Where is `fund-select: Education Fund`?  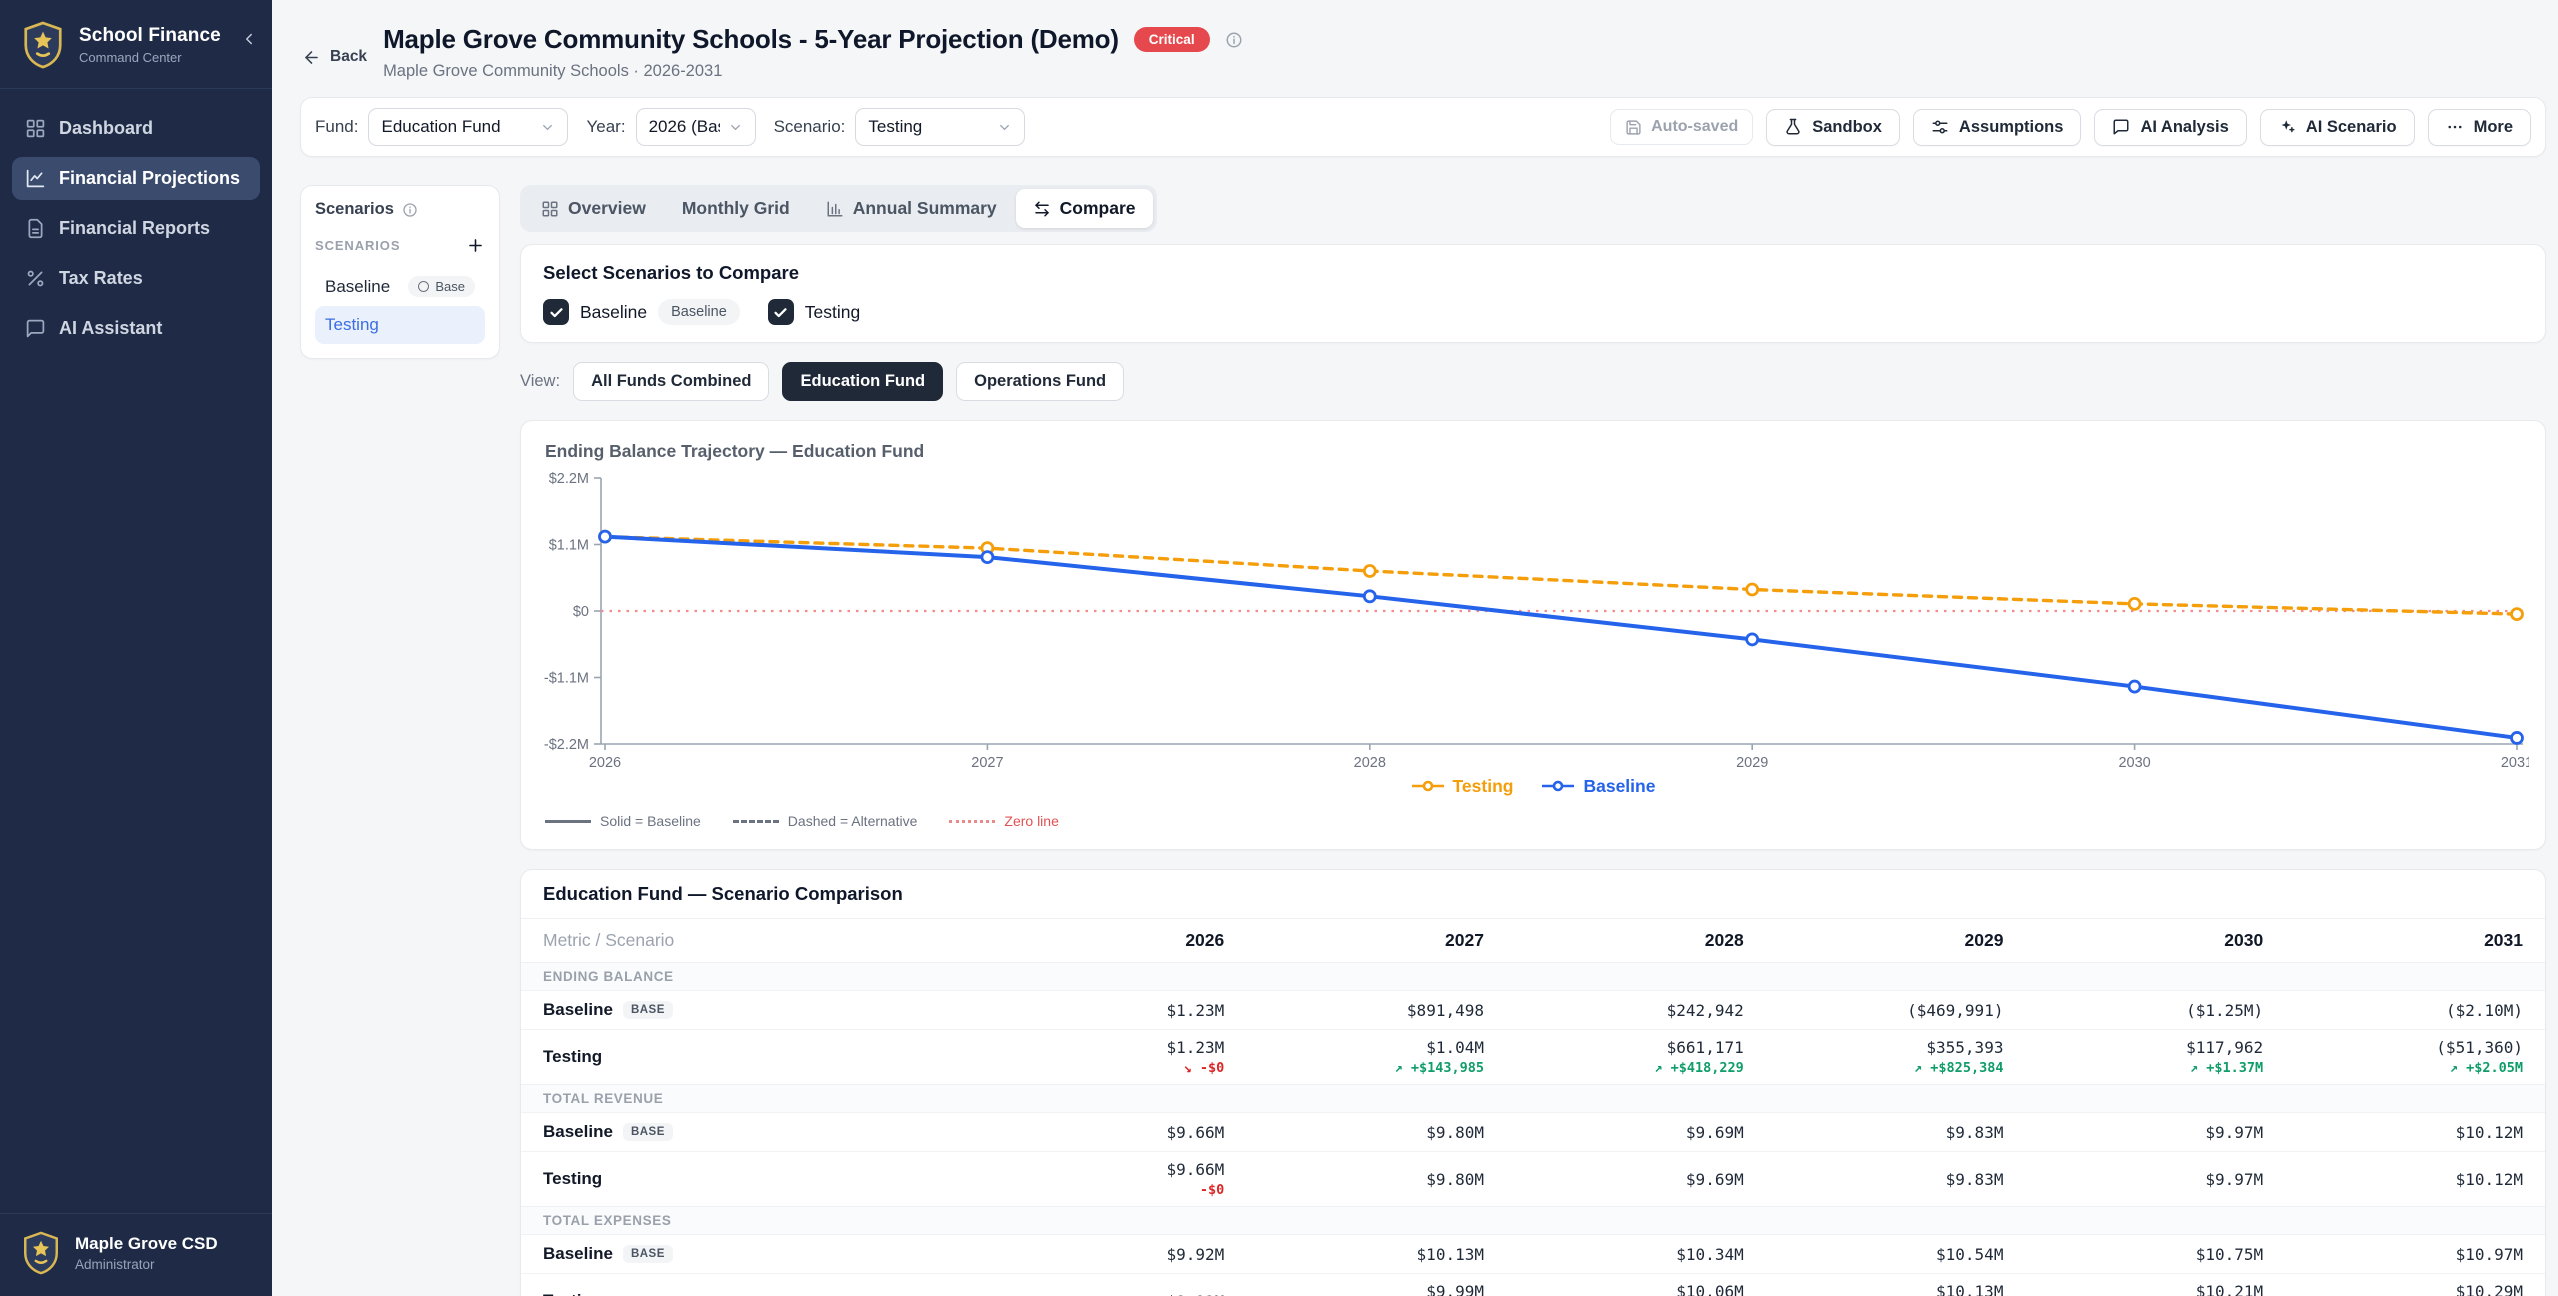
fund-select: Education Fund is located at coordinates (468, 127).